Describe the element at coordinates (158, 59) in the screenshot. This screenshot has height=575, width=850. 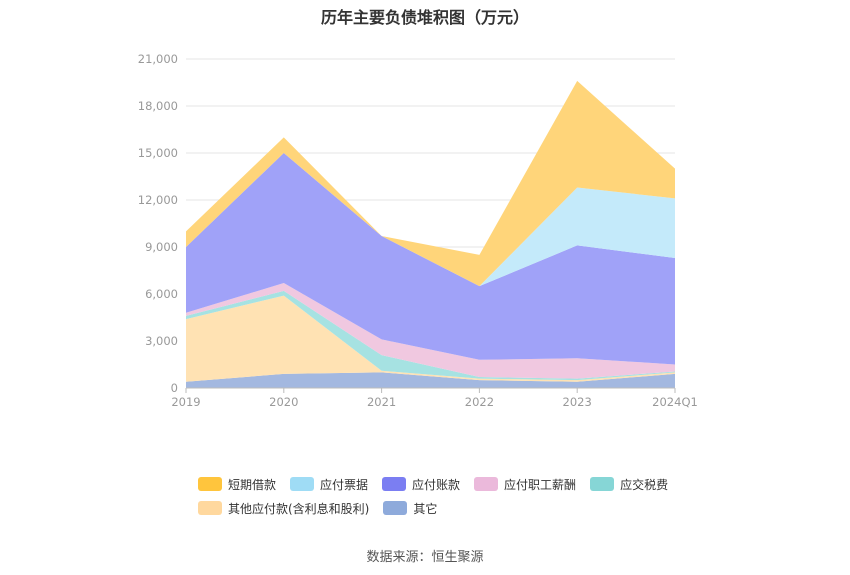
I see `y-tick-label: 21,000` at that location.